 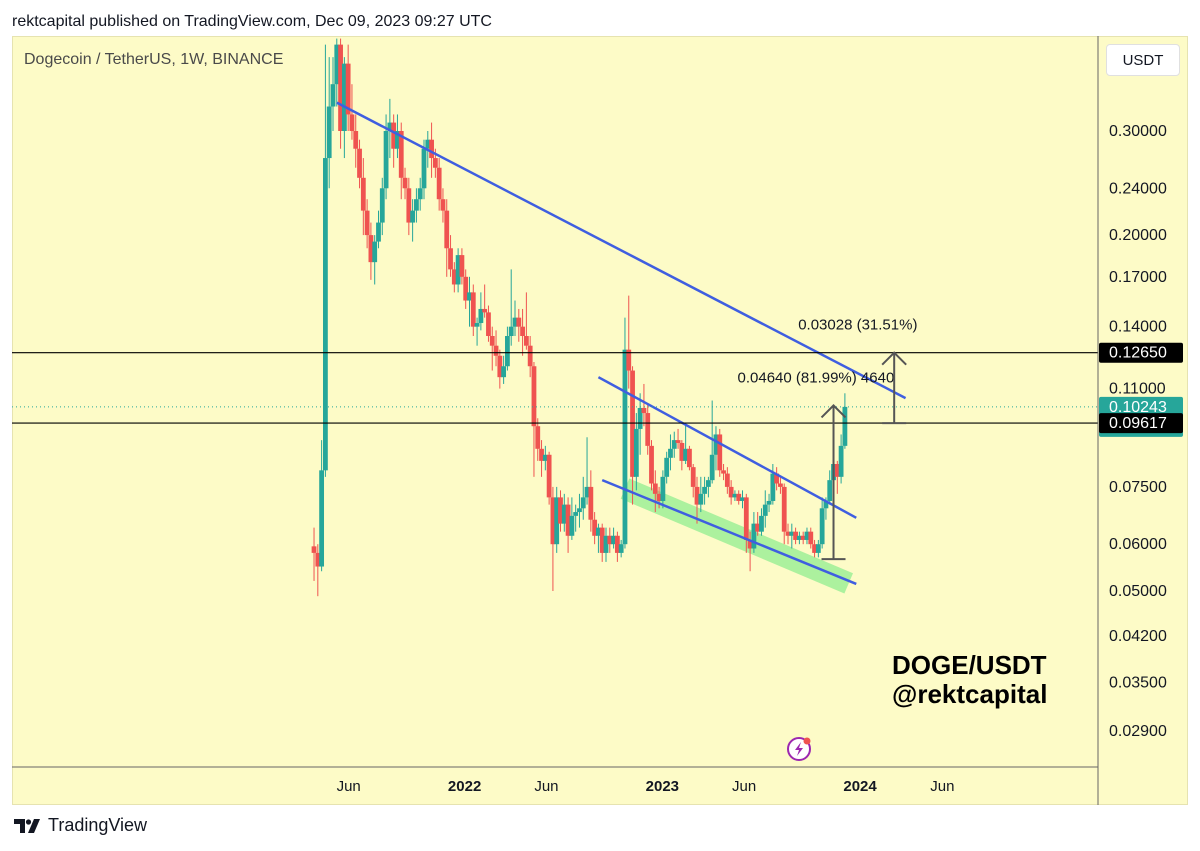 What do you see at coordinates (857, 371) in the screenshot?
I see `measure-arrow: 0.03028 (31.51%)` at bounding box center [857, 371].